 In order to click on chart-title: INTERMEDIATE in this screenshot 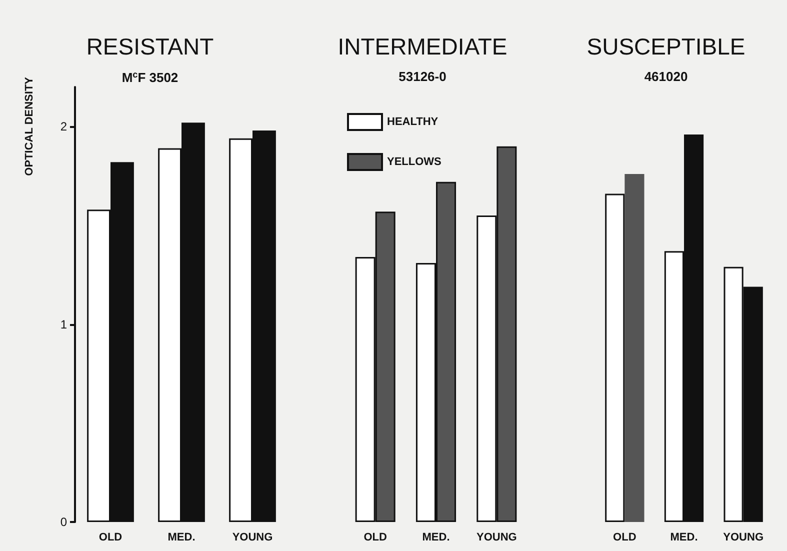, I will do `click(423, 47)`.